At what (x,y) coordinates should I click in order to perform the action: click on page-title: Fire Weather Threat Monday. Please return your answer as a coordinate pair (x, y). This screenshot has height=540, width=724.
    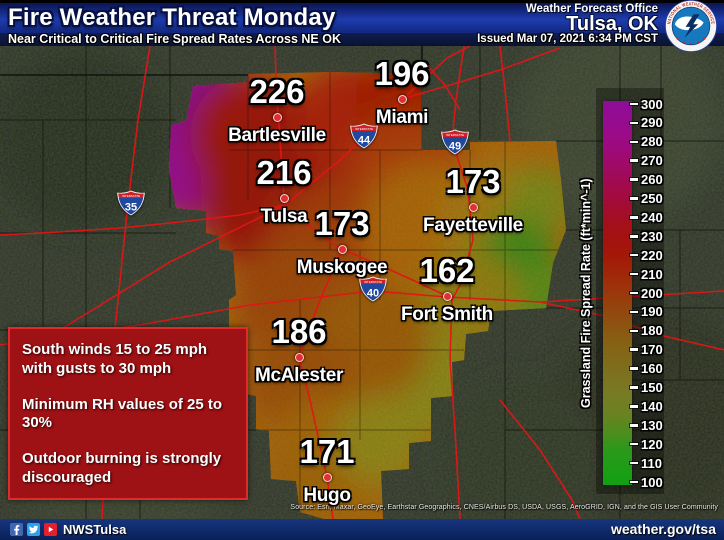
    Looking at the image, I should click on (172, 17).